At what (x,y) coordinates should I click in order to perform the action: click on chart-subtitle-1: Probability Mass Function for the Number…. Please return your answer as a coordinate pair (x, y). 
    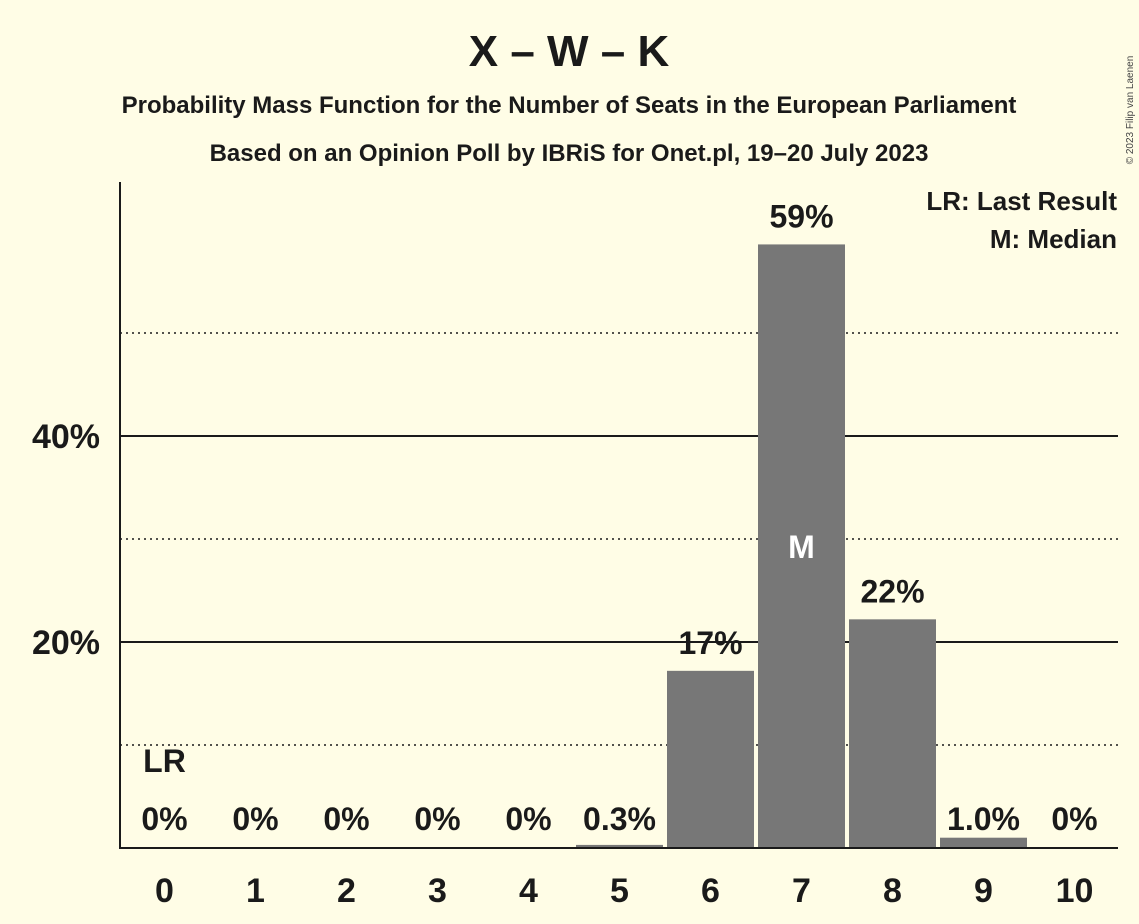
    Looking at the image, I should click on (569, 105).